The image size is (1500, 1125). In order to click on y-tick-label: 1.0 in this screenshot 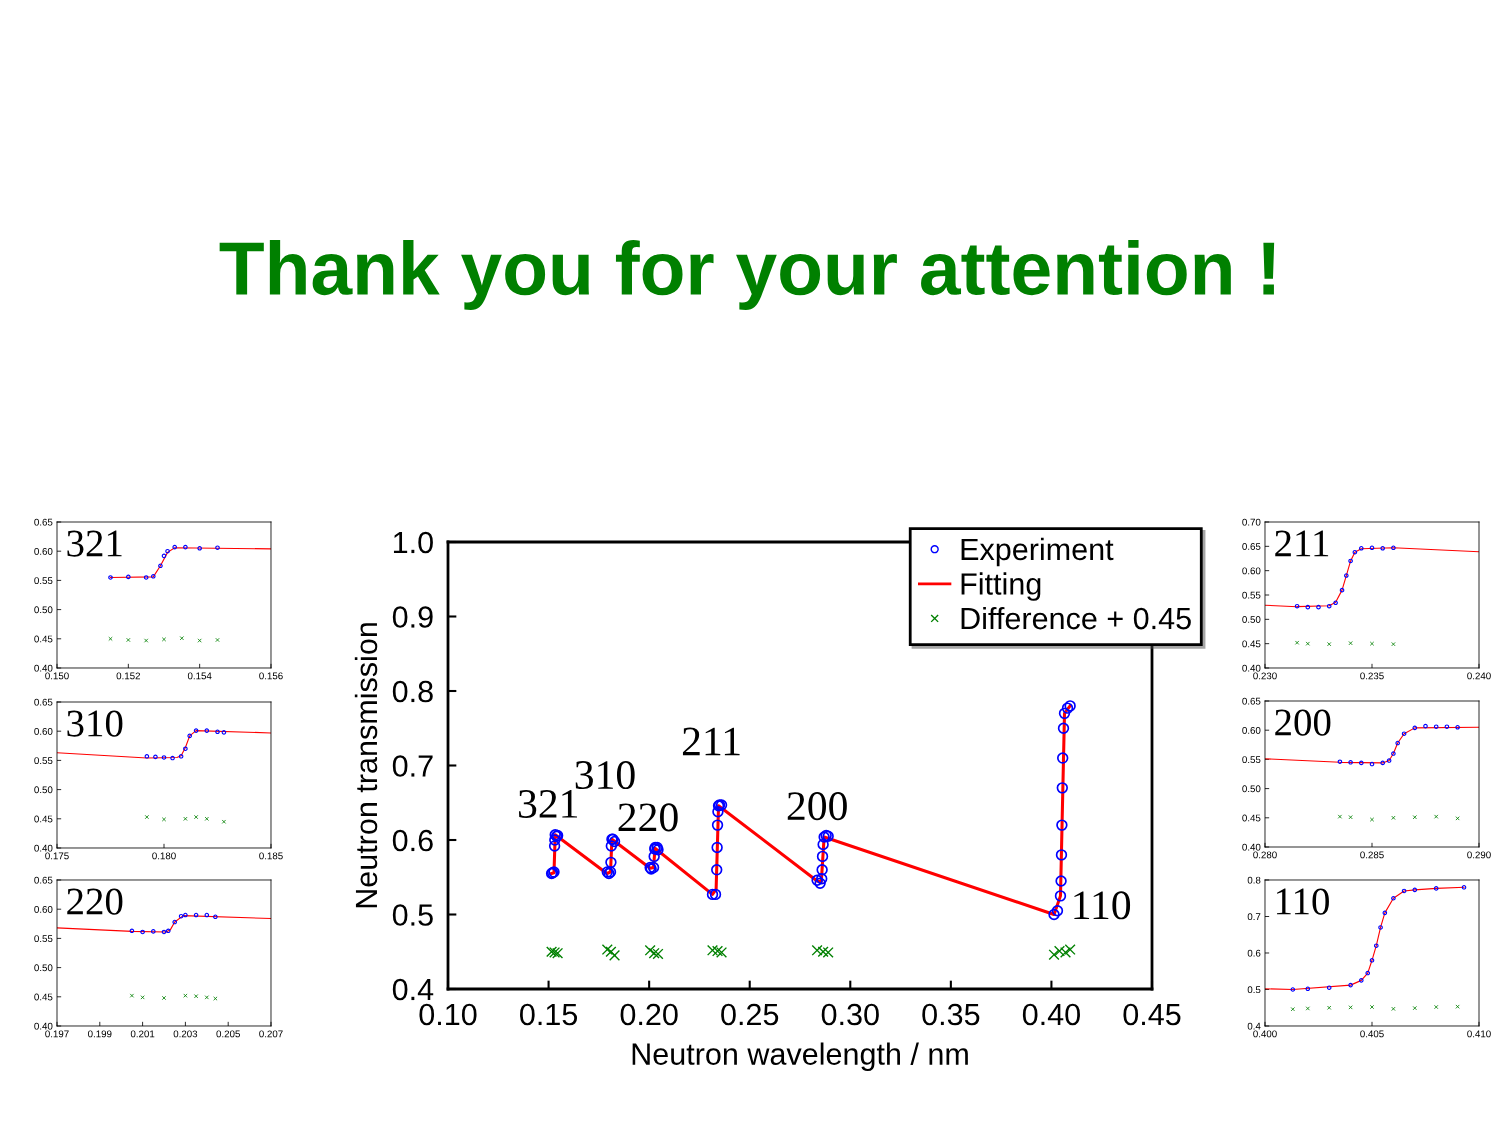, I will do `click(413, 542)`.